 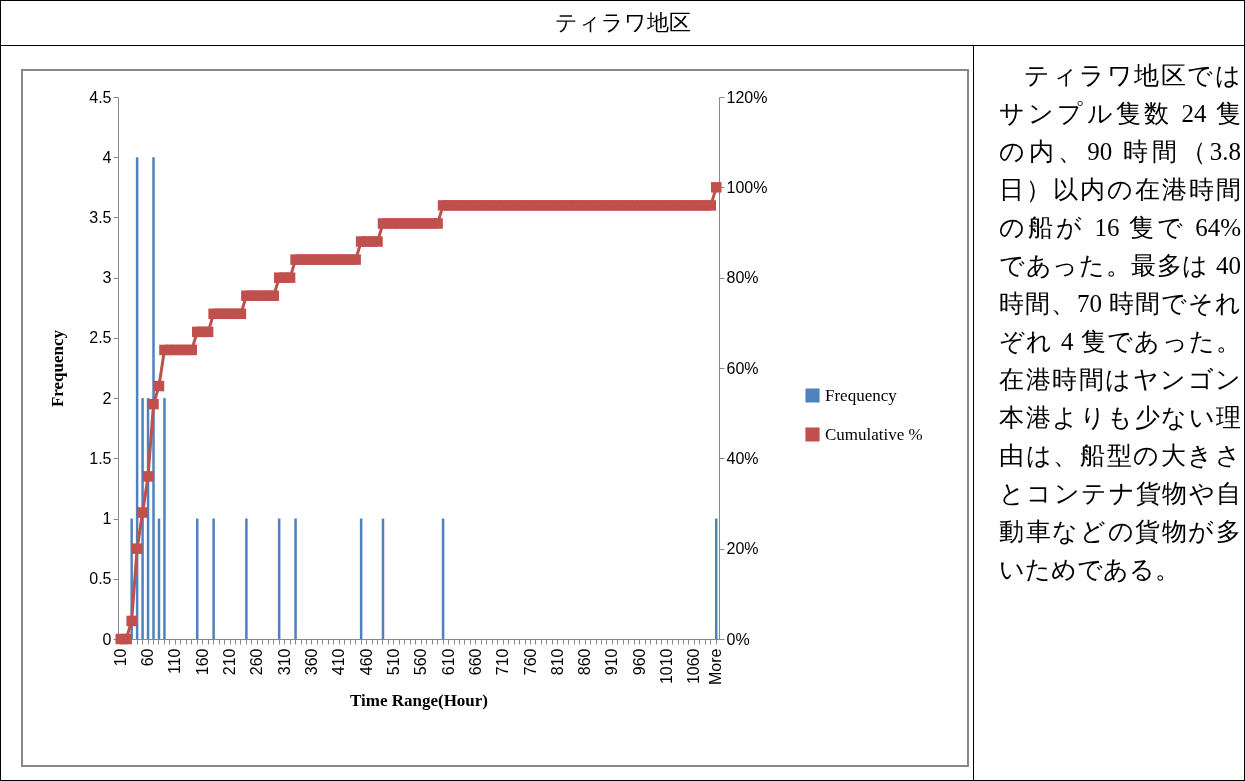 What do you see at coordinates (694, 666) in the screenshot?
I see `x-tick-label: 1060` at bounding box center [694, 666].